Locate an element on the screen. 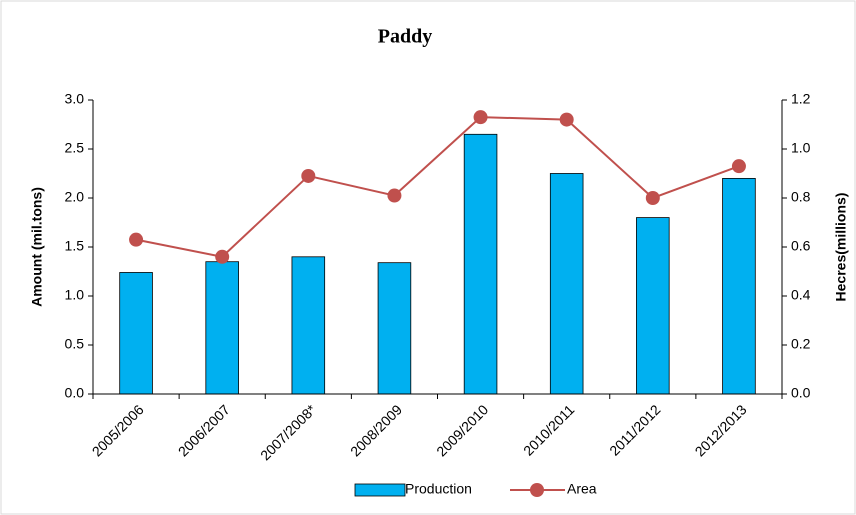 Image resolution: width=856 pixels, height=515 pixels. y2-tick-label: 0.8 is located at coordinates (801, 197).